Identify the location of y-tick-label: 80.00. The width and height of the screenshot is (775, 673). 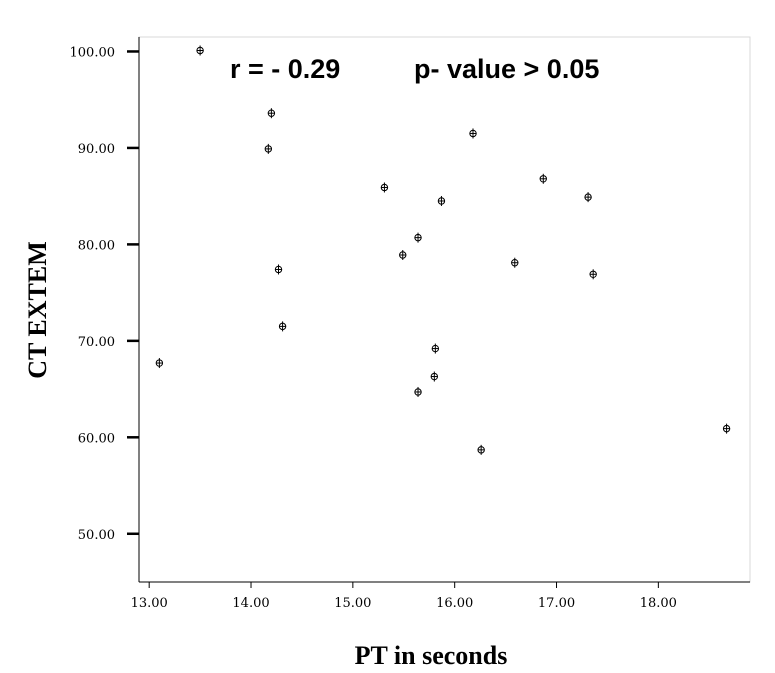
(96, 245).